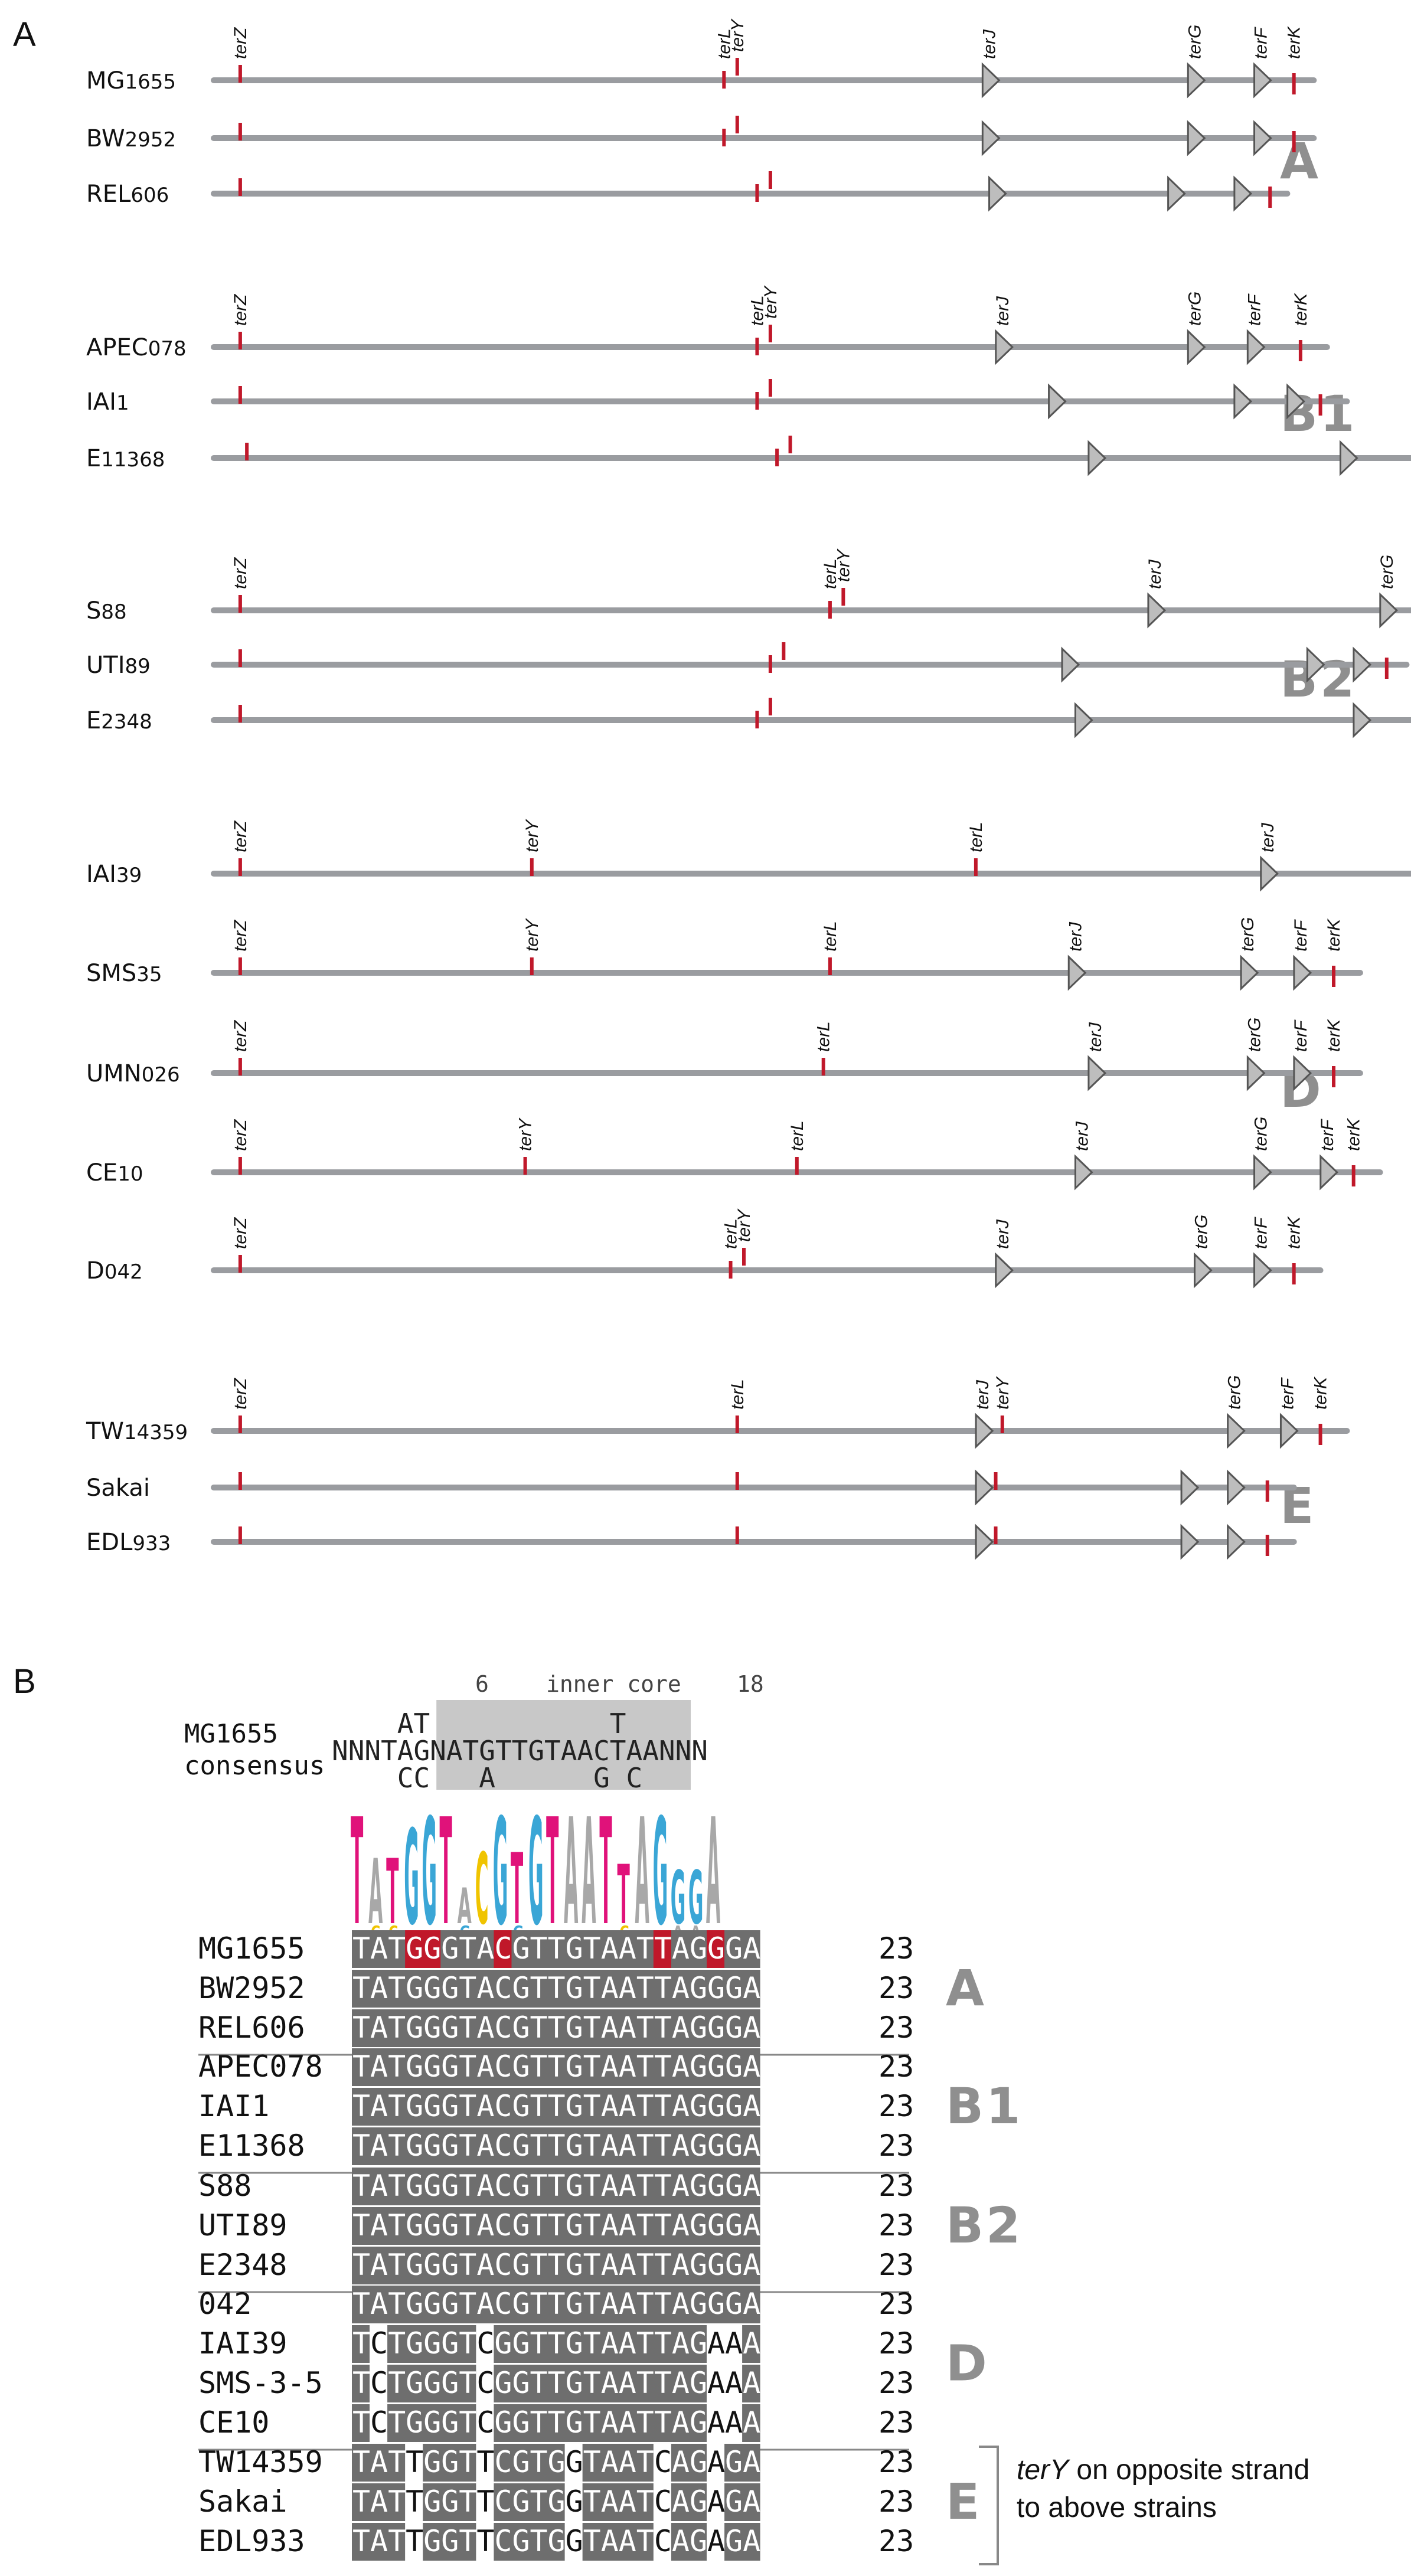 The width and height of the screenshot is (1411, 2576). I want to click on logo-letter: A, so click(713, 1872).